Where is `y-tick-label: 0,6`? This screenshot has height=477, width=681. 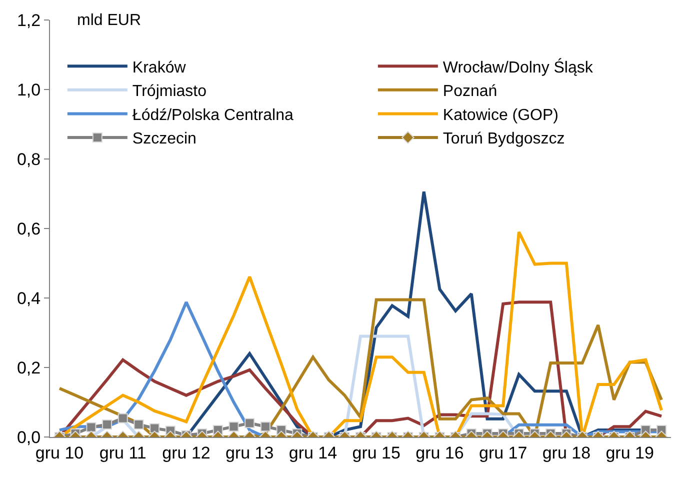
y-tick-label: 0,6 is located at coordinates (28, 228).